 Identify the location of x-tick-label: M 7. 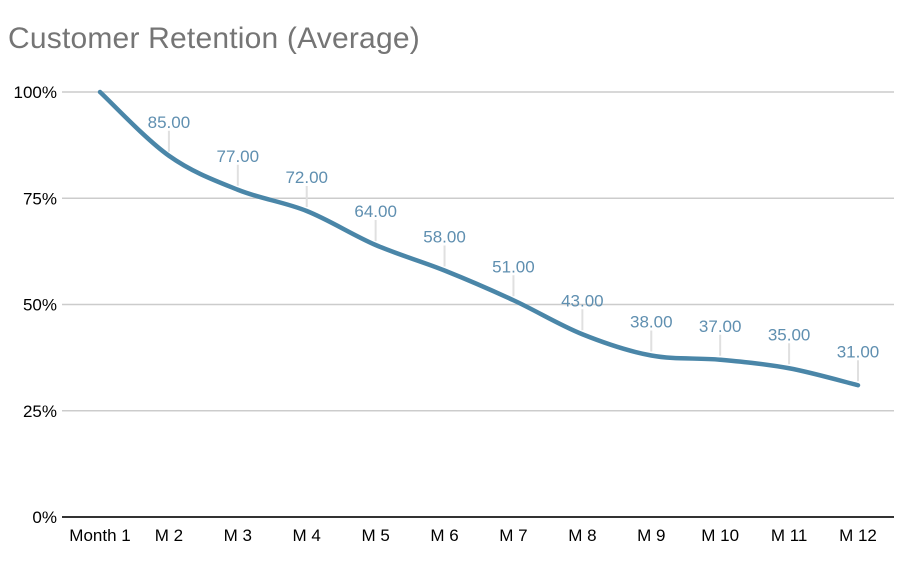
(513, 535).